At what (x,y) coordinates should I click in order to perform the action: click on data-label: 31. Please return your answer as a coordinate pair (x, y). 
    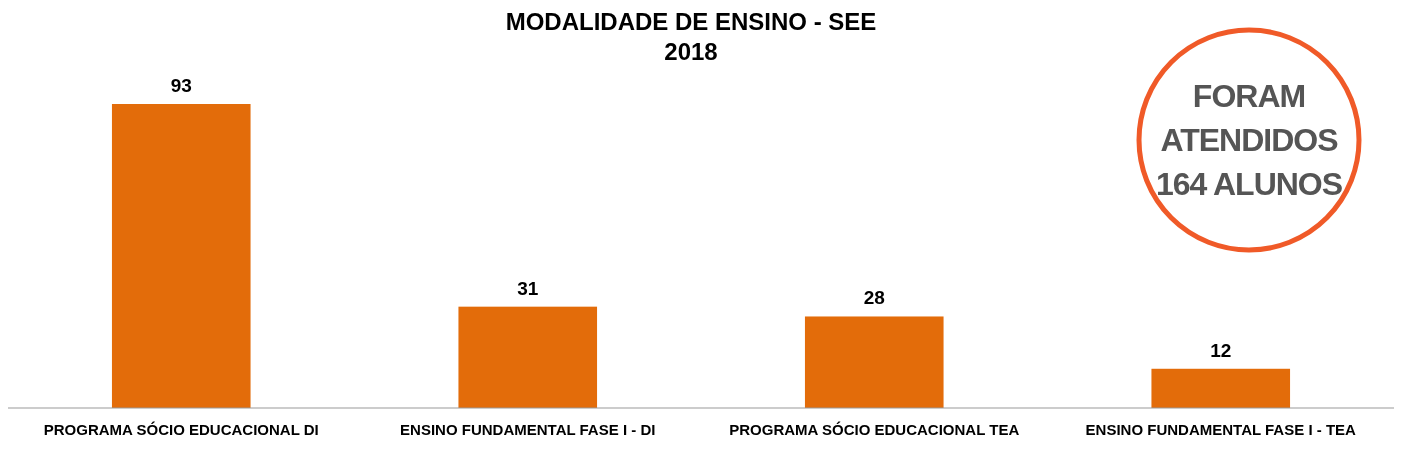
    Looking at the image, I should click on (528, 288).